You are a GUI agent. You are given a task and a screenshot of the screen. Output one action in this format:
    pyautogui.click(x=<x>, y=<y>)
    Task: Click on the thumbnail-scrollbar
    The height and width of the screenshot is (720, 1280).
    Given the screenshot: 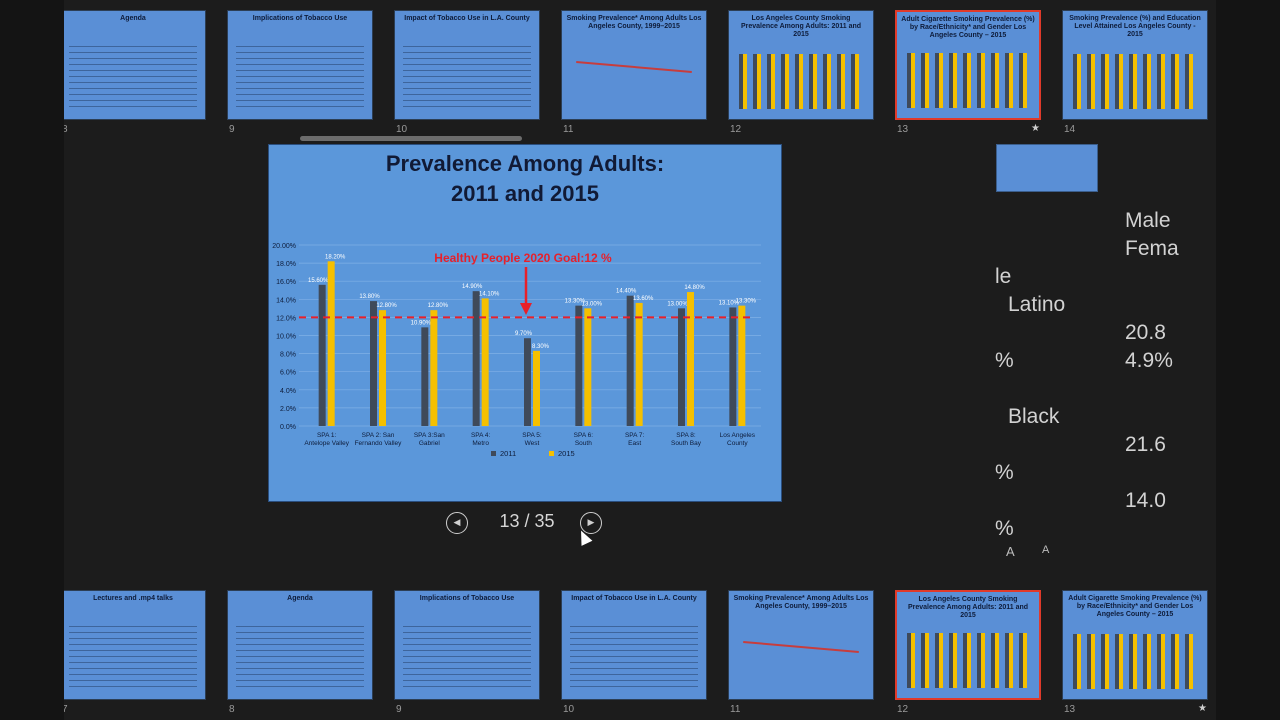 What is the action you would take?
    pyautogui.click(x=411, y=138)
    